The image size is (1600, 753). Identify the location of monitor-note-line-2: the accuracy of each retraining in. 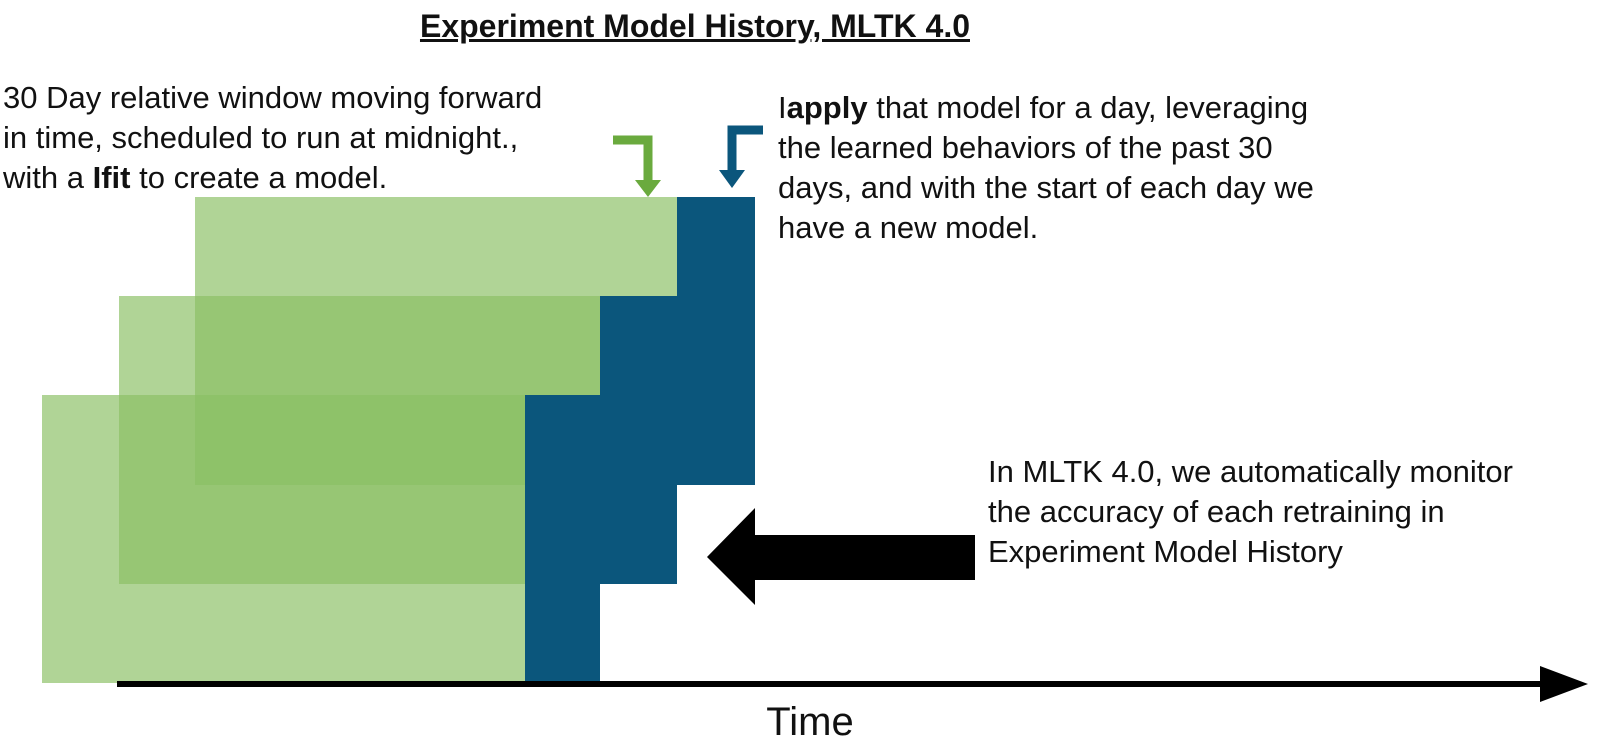
(1216, 511).